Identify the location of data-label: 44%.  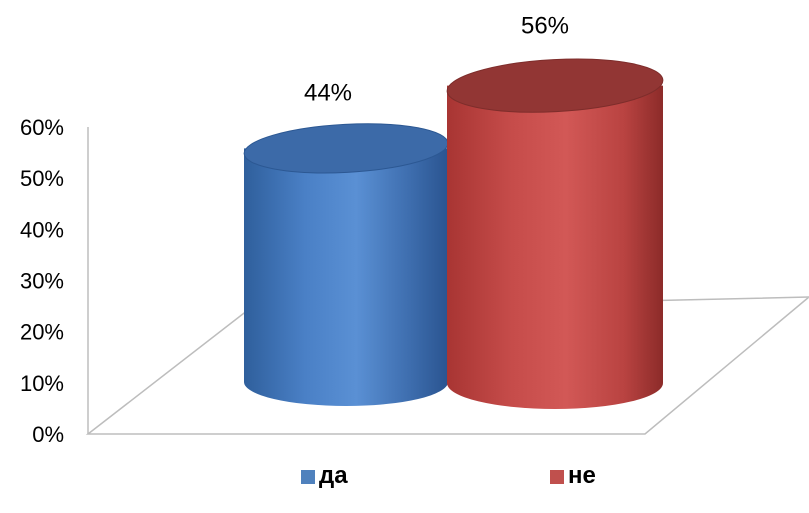
(328, 92).